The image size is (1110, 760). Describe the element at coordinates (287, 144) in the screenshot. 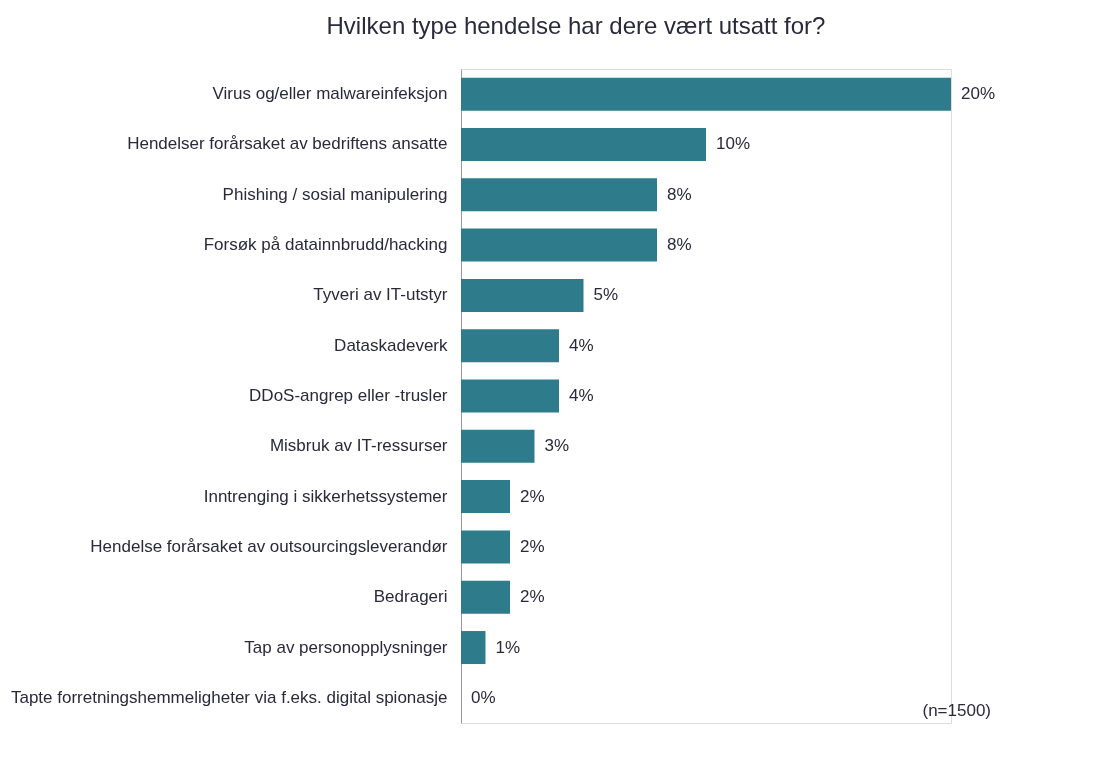

I see `y-tick-label: Hendelser forårsaket av bedriftens ansatte` at that location.